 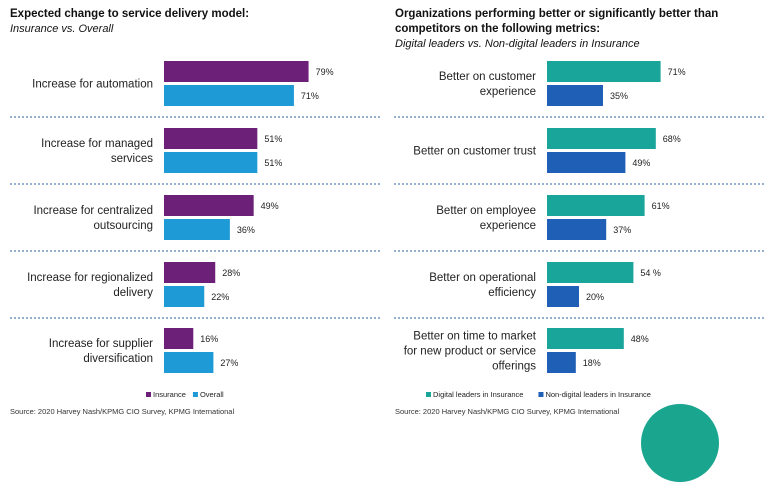 What do you see at coordinates (622, 230) in the screenshot?
I see `value-label: 37%` at bounding box center [622, 230].